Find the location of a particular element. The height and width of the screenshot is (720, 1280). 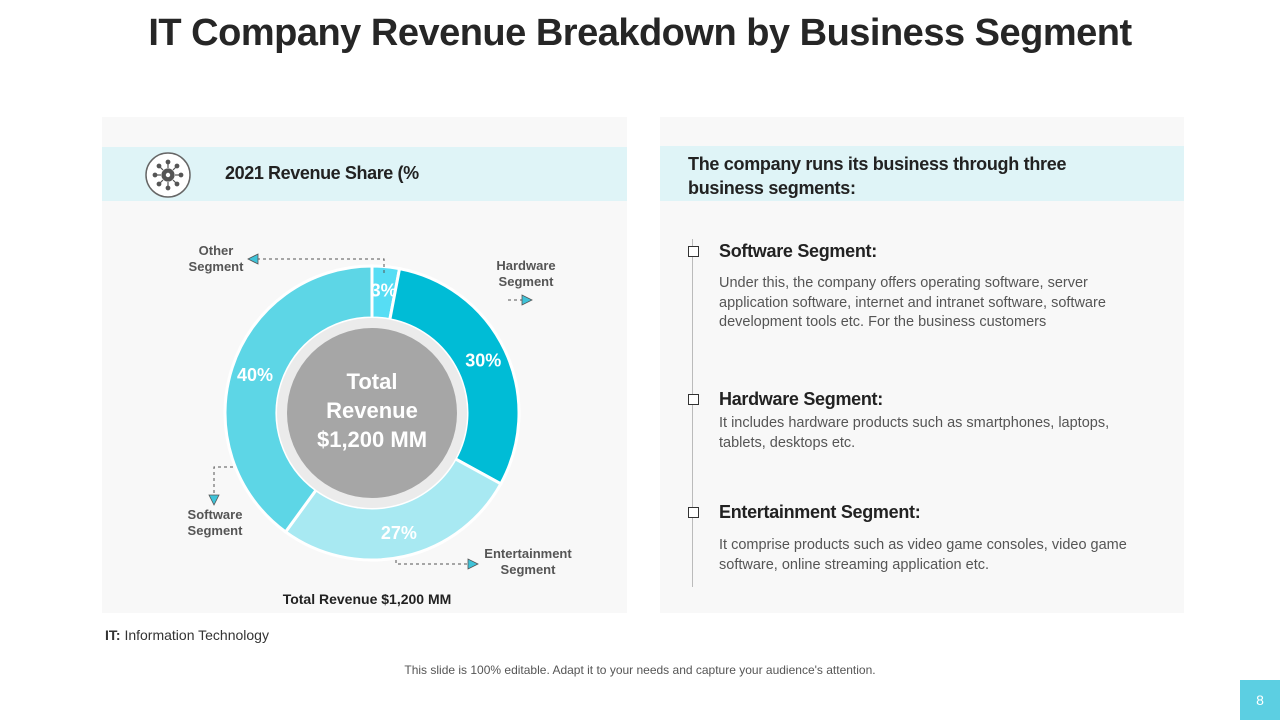

timeline-divider is located at coordinates (692, 413).